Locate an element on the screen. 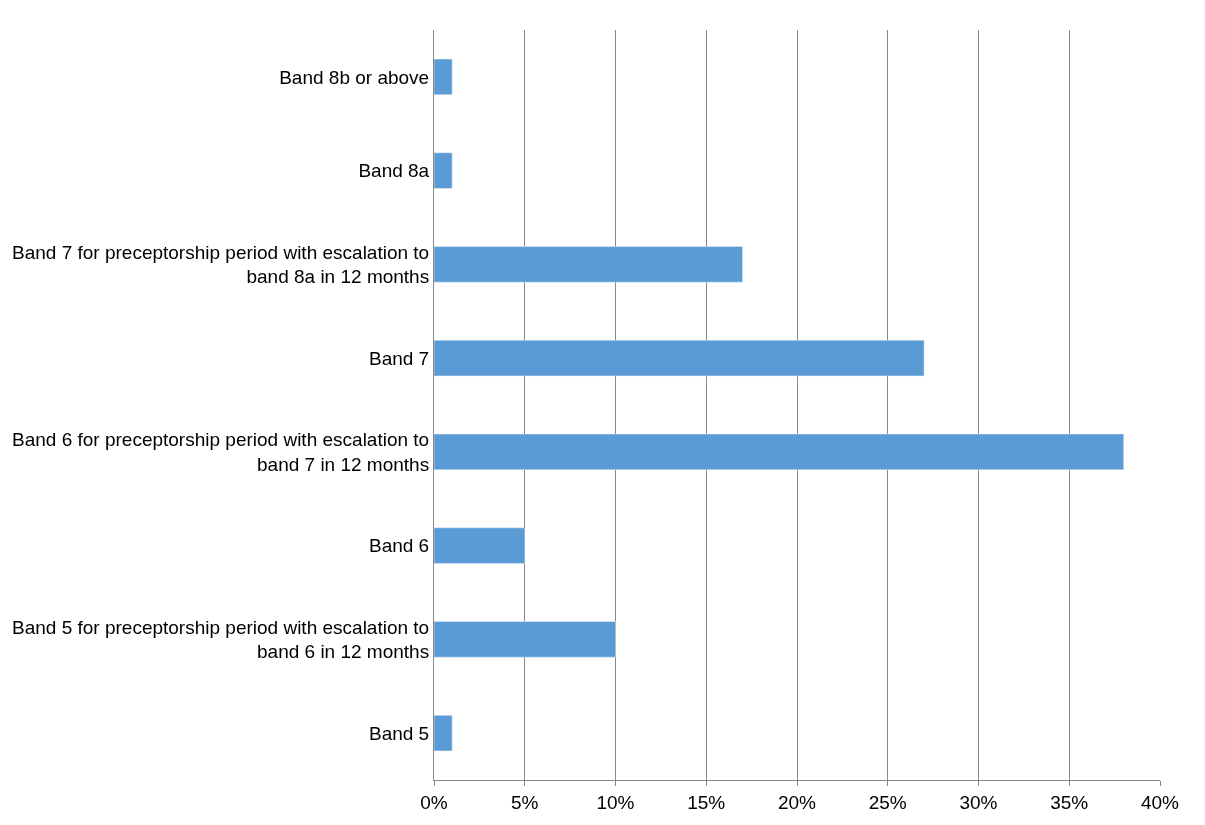 The height and width of the screenshot is (825, 1205). x-tick-label: 35% is located at coordinates (1069, 802).